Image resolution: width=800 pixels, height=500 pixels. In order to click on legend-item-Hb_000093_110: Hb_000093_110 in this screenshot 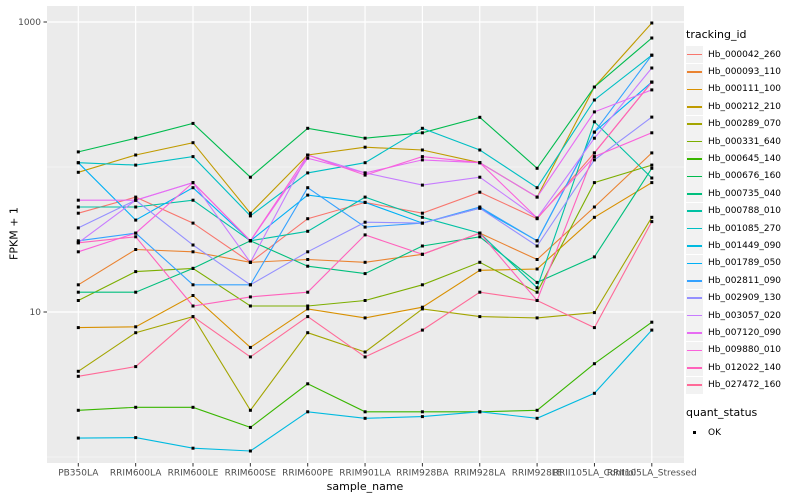, I will do `click(743, 72)`.